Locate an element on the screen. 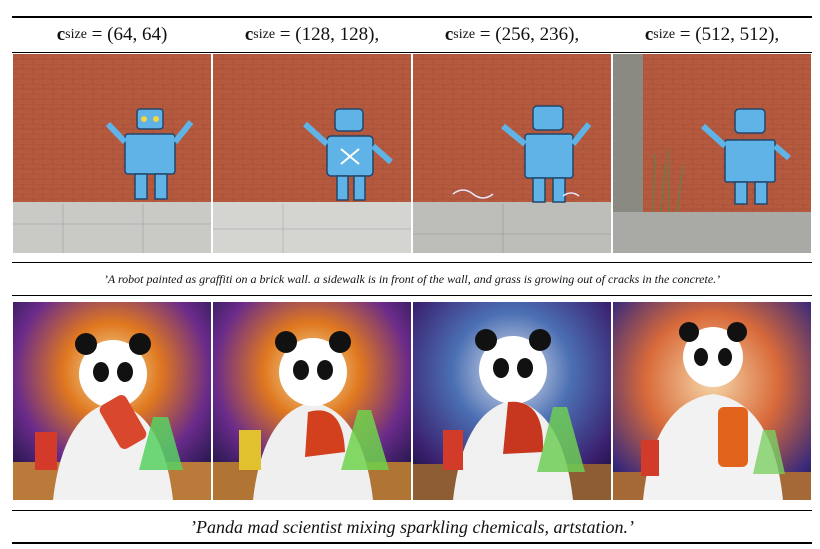  caption1-bottom-rule is located at coordinates (412, 295).